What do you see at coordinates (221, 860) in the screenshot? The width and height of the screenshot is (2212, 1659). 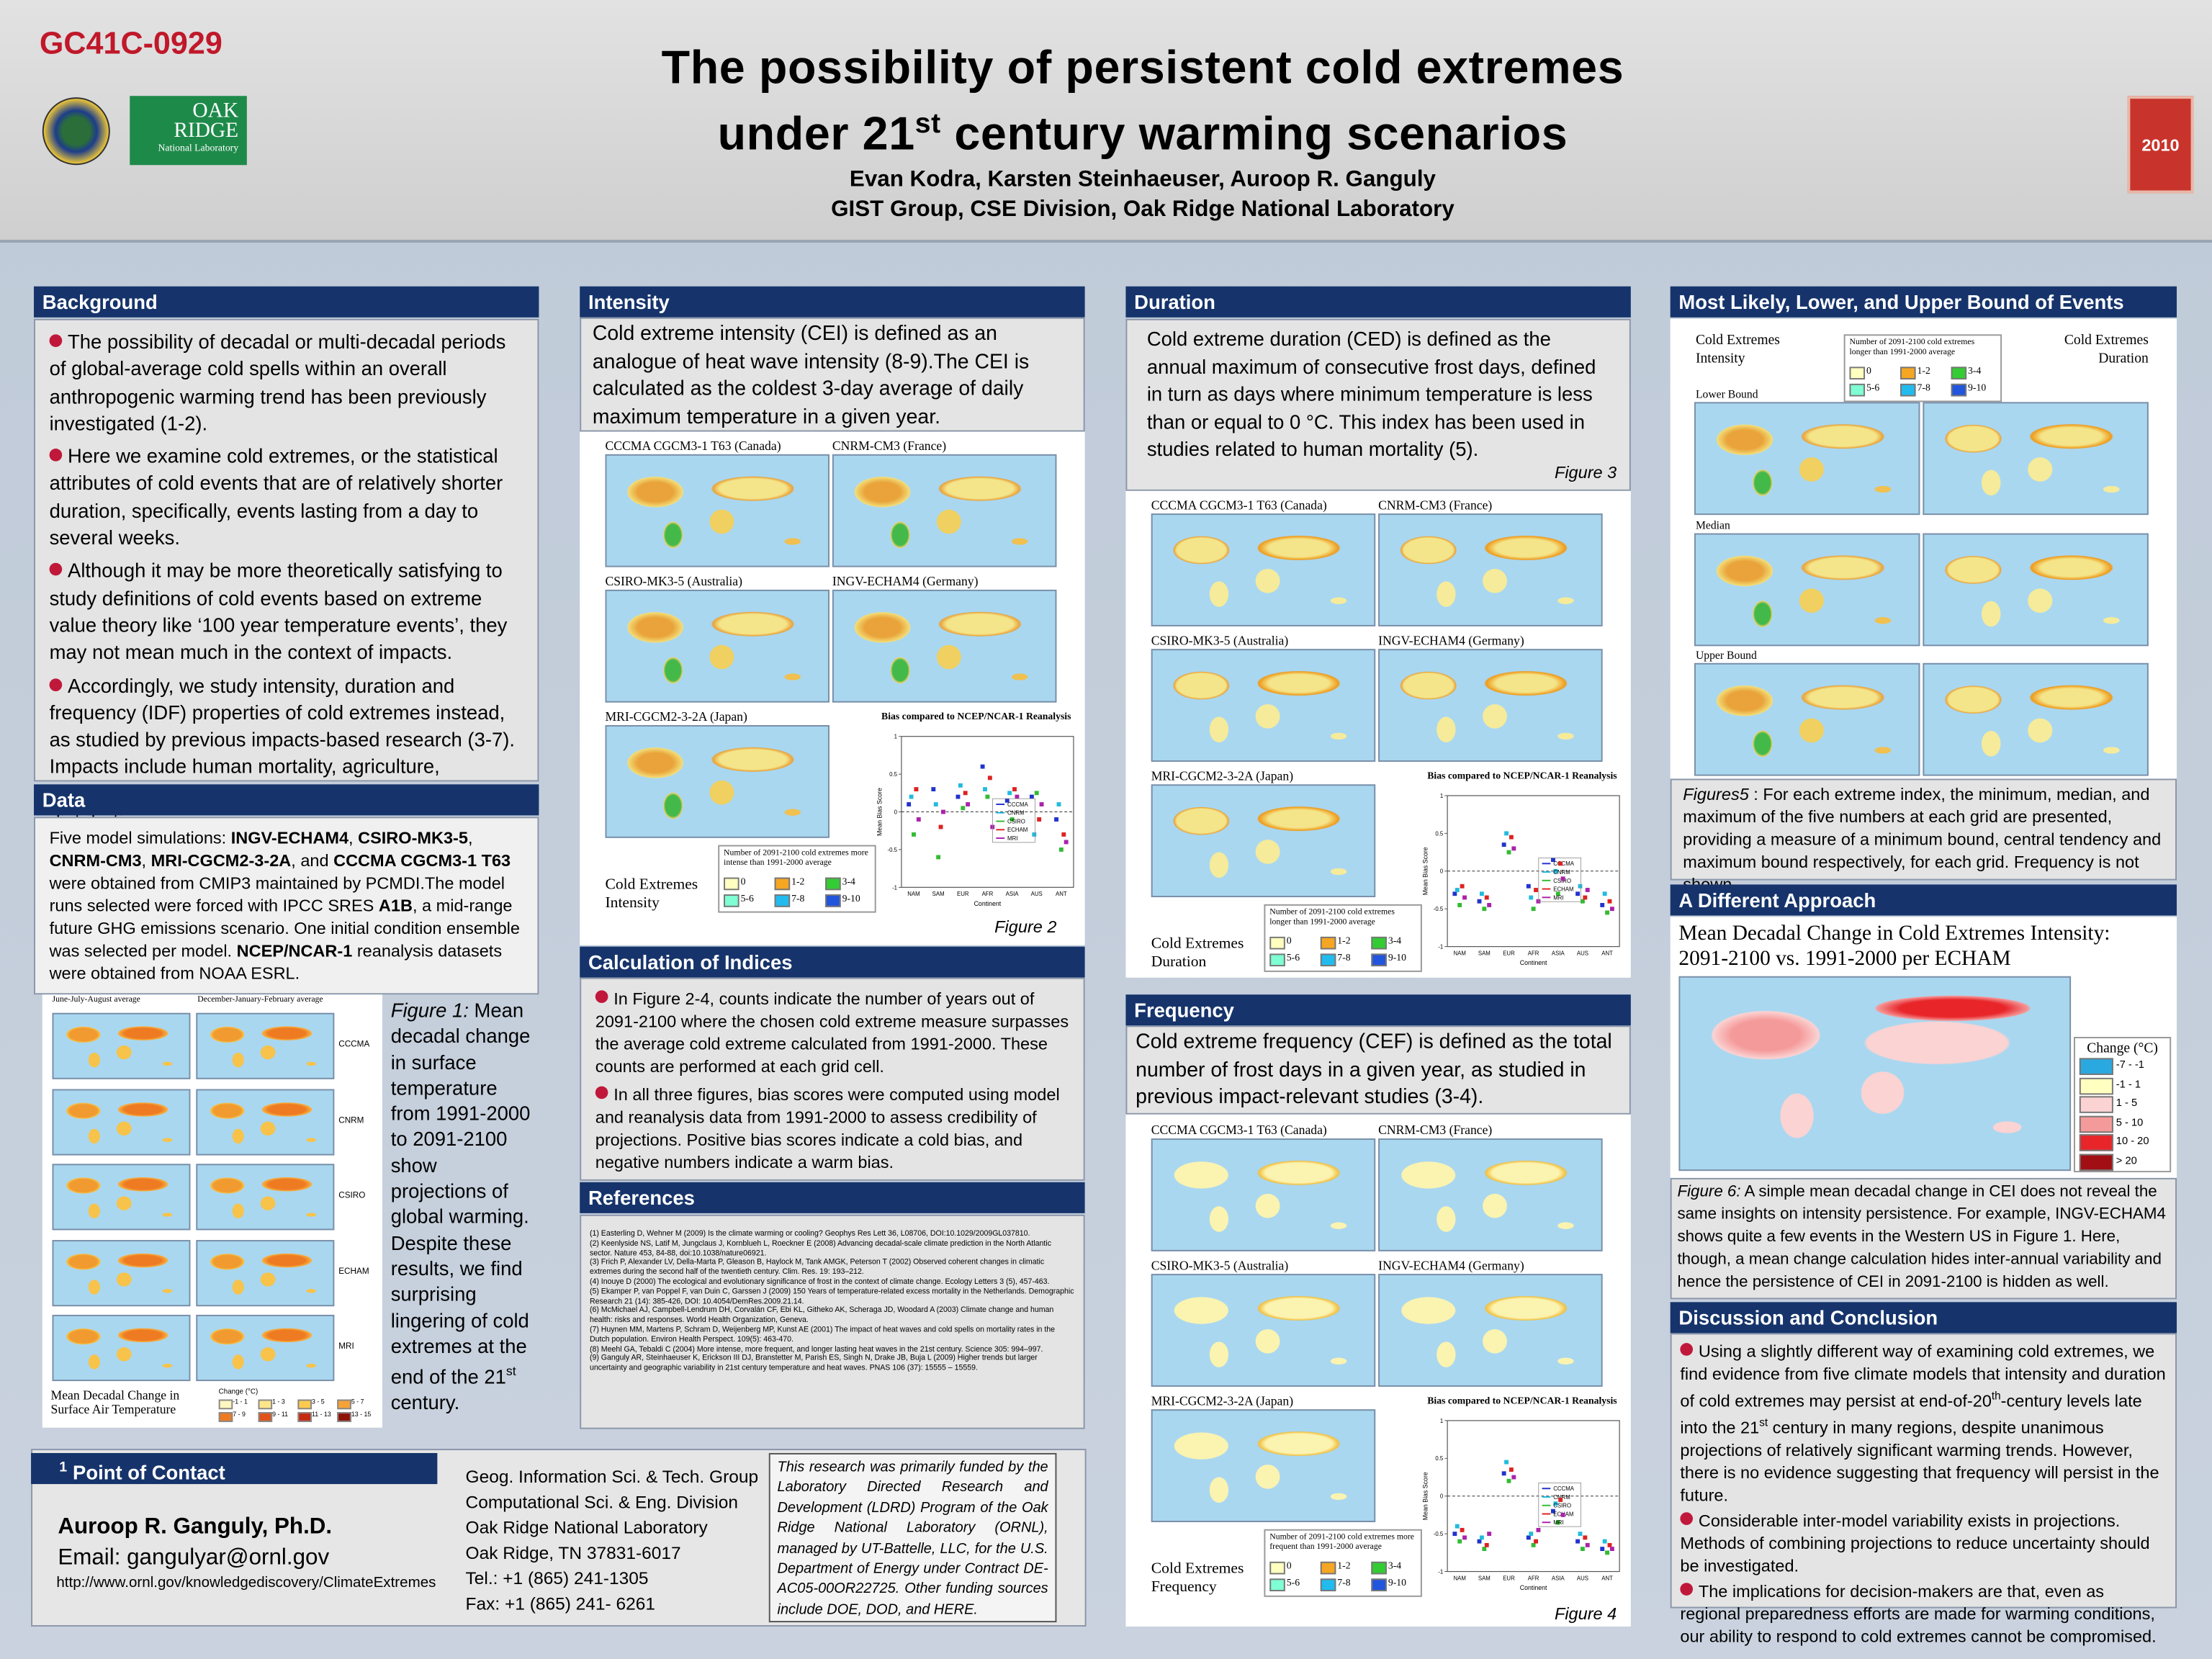 I see `text-bold: MRI-CGCM2-3-2A` at bounding box center [221, 860].